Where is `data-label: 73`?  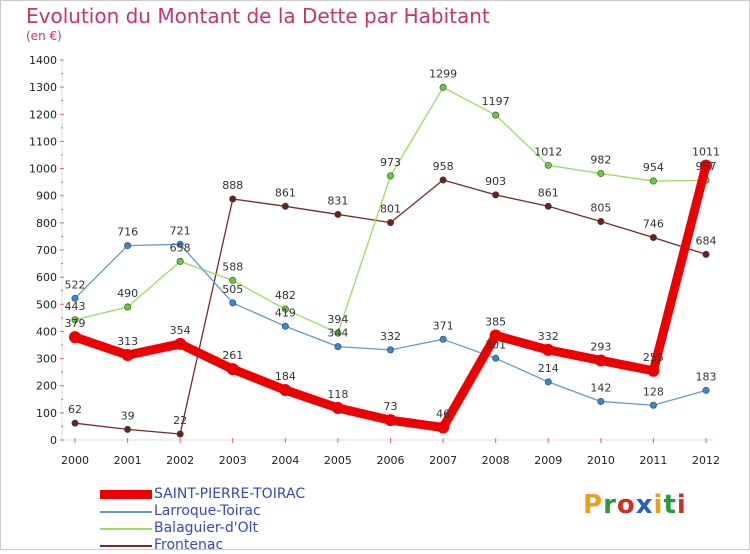
data-label: 73 is located at coordinates (391, 406).